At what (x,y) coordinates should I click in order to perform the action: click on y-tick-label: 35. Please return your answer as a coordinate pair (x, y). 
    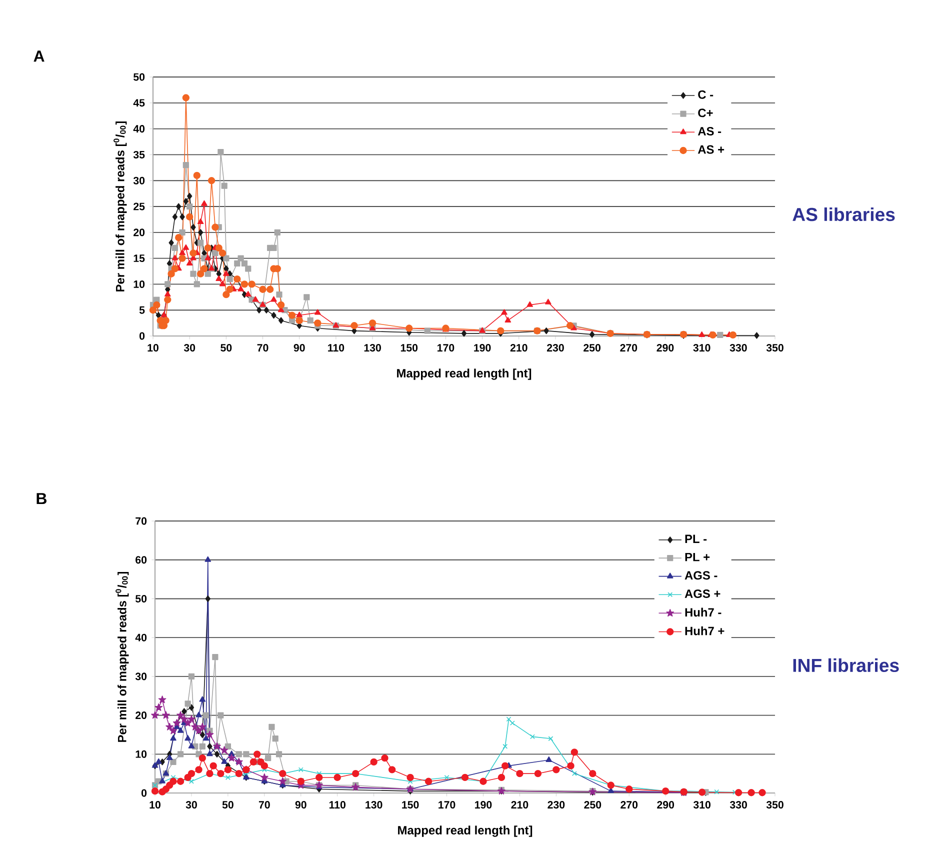
    Looking at the image, I should click on (139, 154).